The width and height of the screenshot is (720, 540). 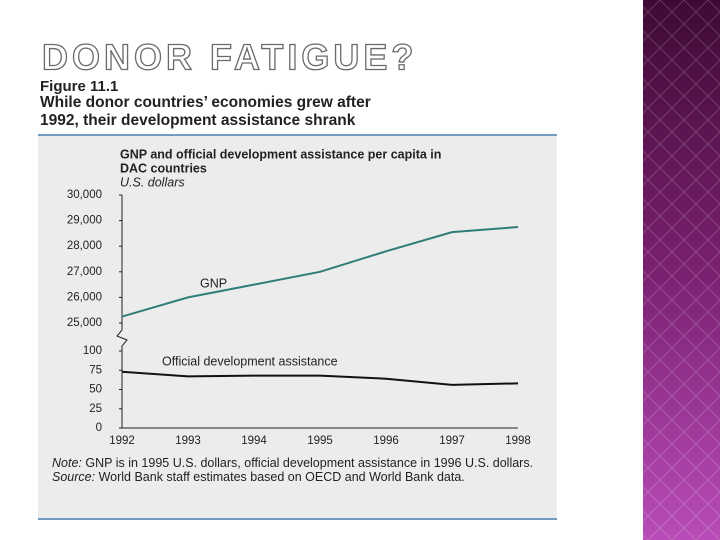 I want to click on y2-tick-label: 75, so click(x=95, y=370).